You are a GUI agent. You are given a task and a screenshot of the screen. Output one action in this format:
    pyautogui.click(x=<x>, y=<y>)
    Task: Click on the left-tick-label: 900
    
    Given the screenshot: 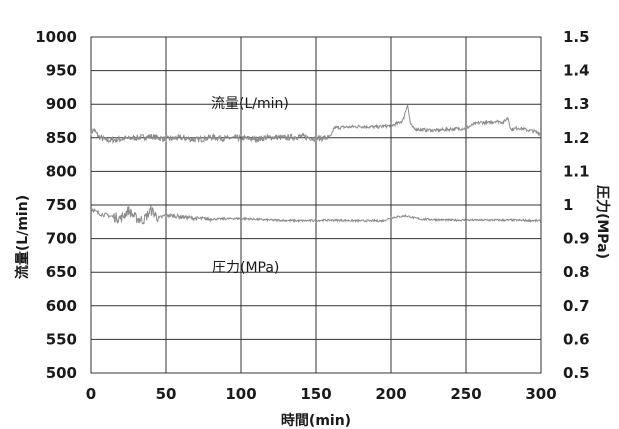 What is the action you would take?
    pyautogui.click(x=61, y=104)
    